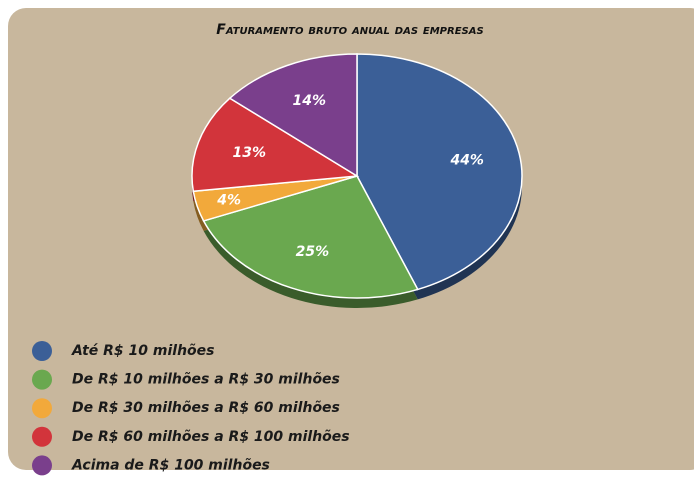  What do you see at coordinates (206, 408) in the screenshot?
I see `legend-label: De R$ 30 milhões a R$ 60 milhões` at bounding box center [206, 408].